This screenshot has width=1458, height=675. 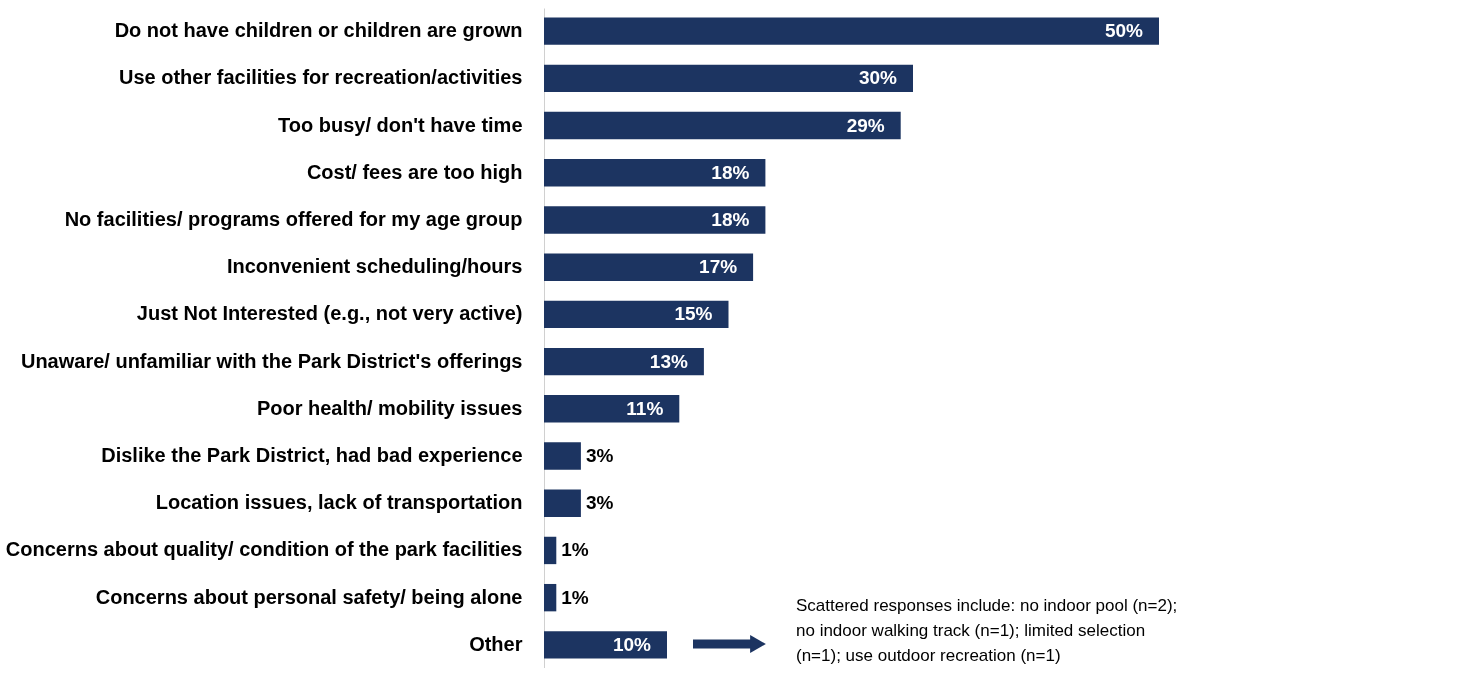 What do you see at coordinates (645, 408) in the screenshot?
I see `data-label: 11%` at bounding box center [645, 408].